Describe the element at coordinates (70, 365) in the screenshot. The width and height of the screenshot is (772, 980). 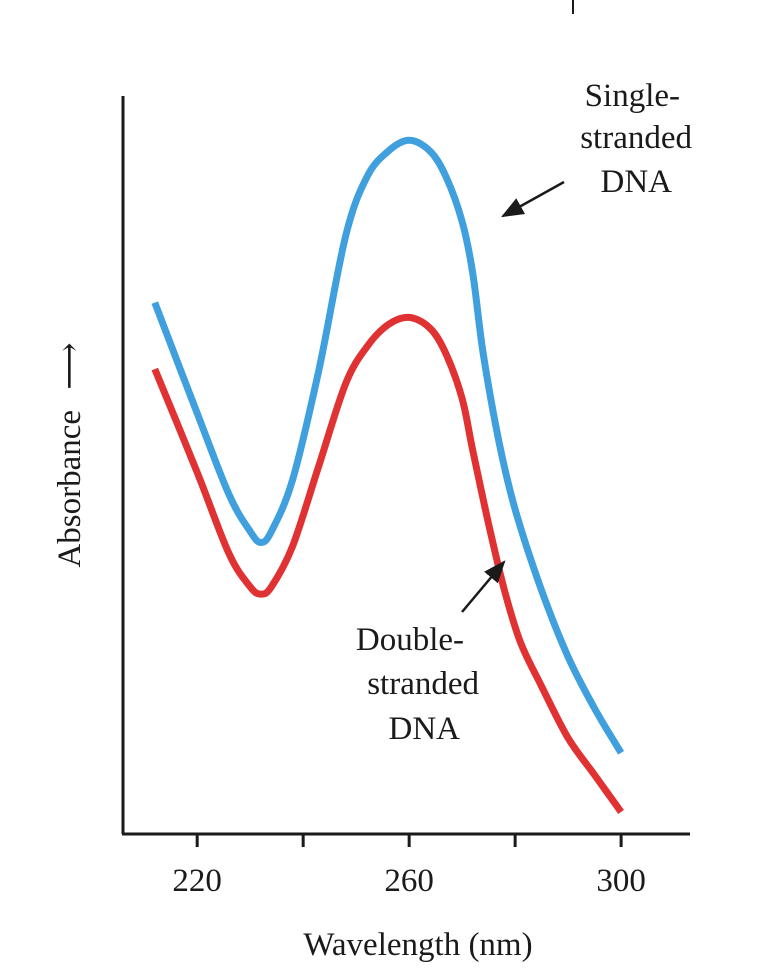
I see `y-axis-arrow: ⟶` at that location.